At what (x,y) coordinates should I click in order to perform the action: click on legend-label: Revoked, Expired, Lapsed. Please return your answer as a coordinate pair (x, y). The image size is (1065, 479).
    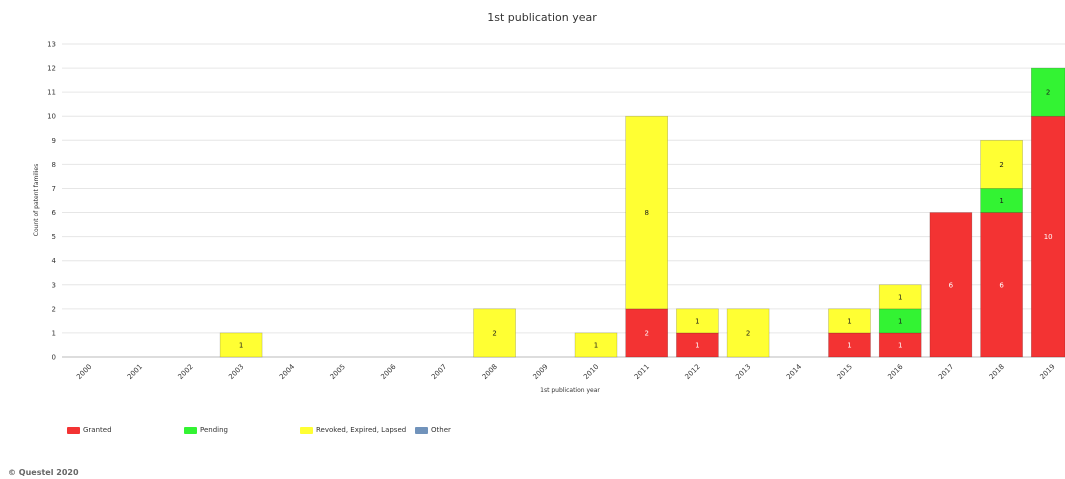
    Looking at the image, I should click on (361, 430).